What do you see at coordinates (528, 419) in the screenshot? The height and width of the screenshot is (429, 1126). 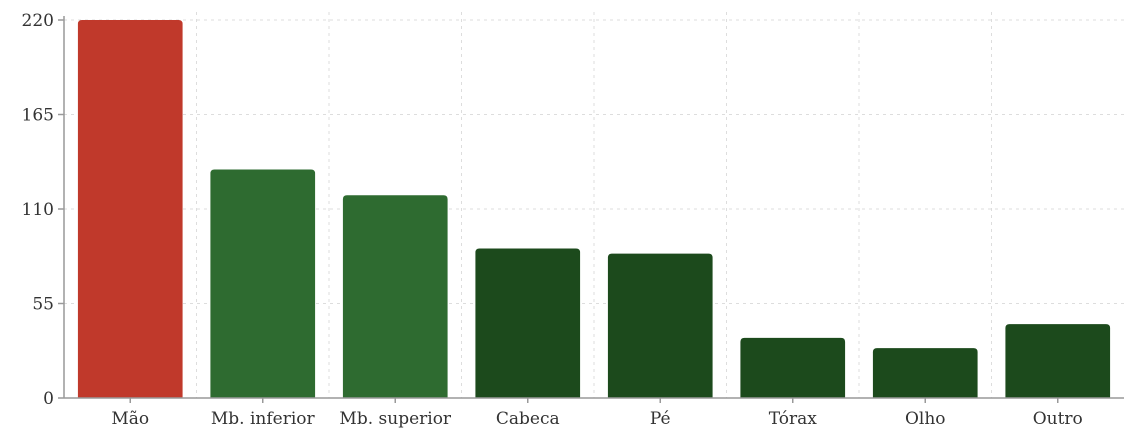 I see `x-tick-label: Cabeca` at bounding box center [528, 419].